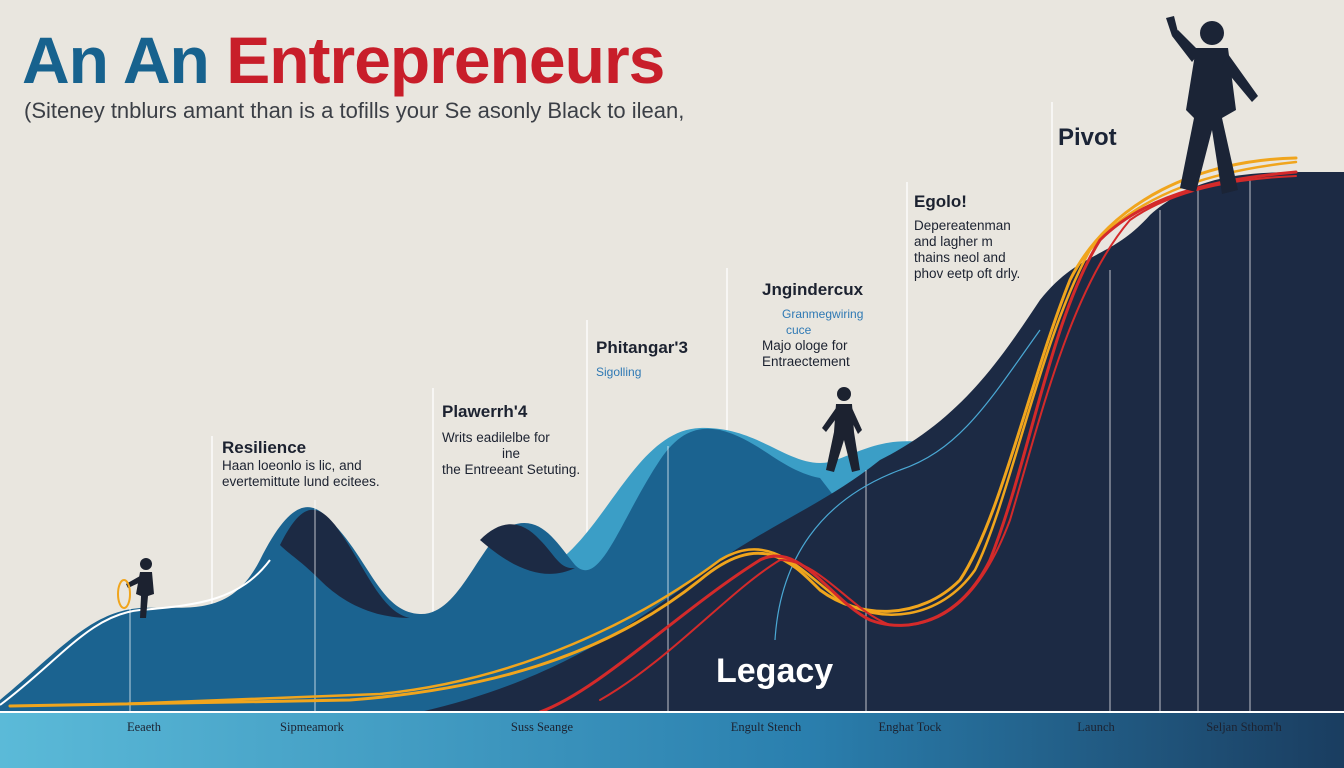  I want to click on pivot-label: Pivot, so click(1087, 137).